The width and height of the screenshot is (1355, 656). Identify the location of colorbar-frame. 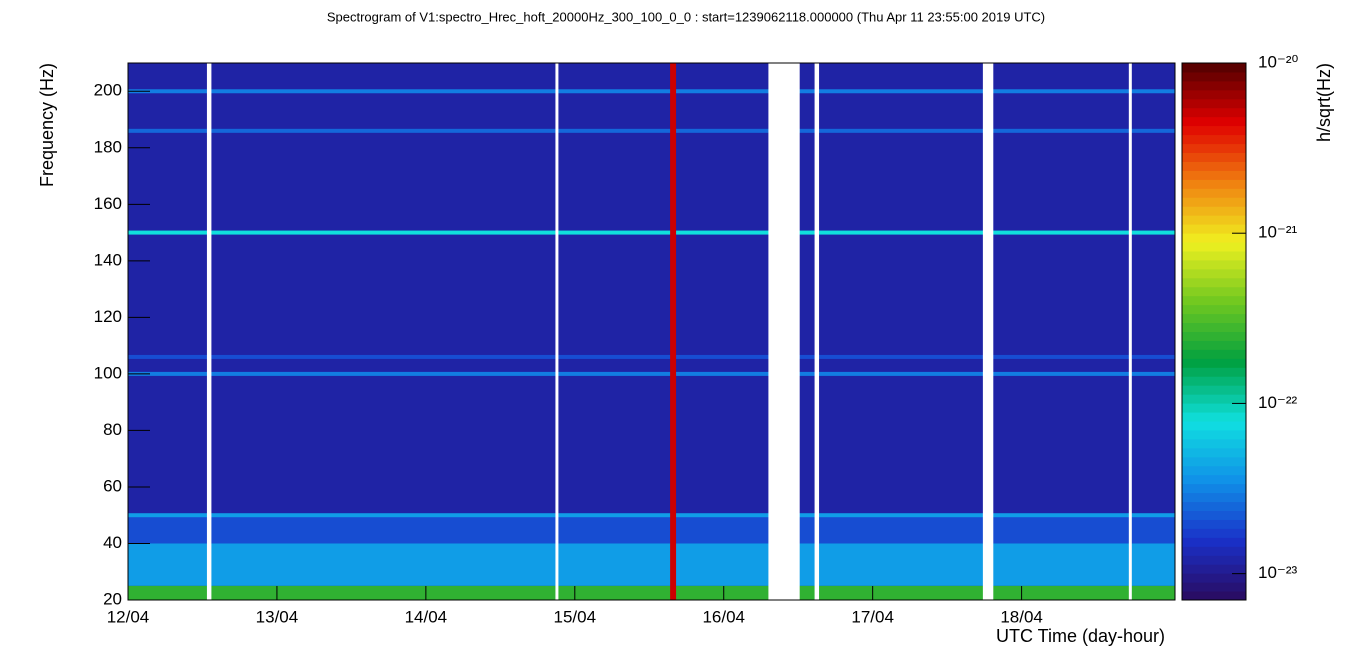
(1214, 331).